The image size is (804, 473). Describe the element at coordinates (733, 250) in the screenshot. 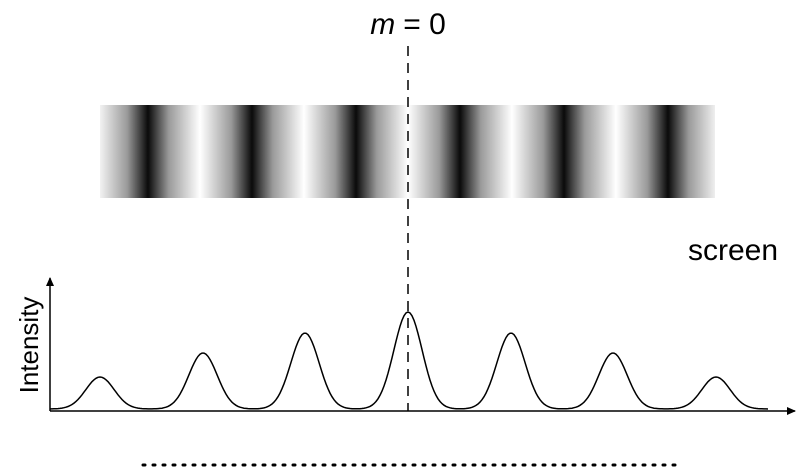

I see `screen-label: screen` at that location.